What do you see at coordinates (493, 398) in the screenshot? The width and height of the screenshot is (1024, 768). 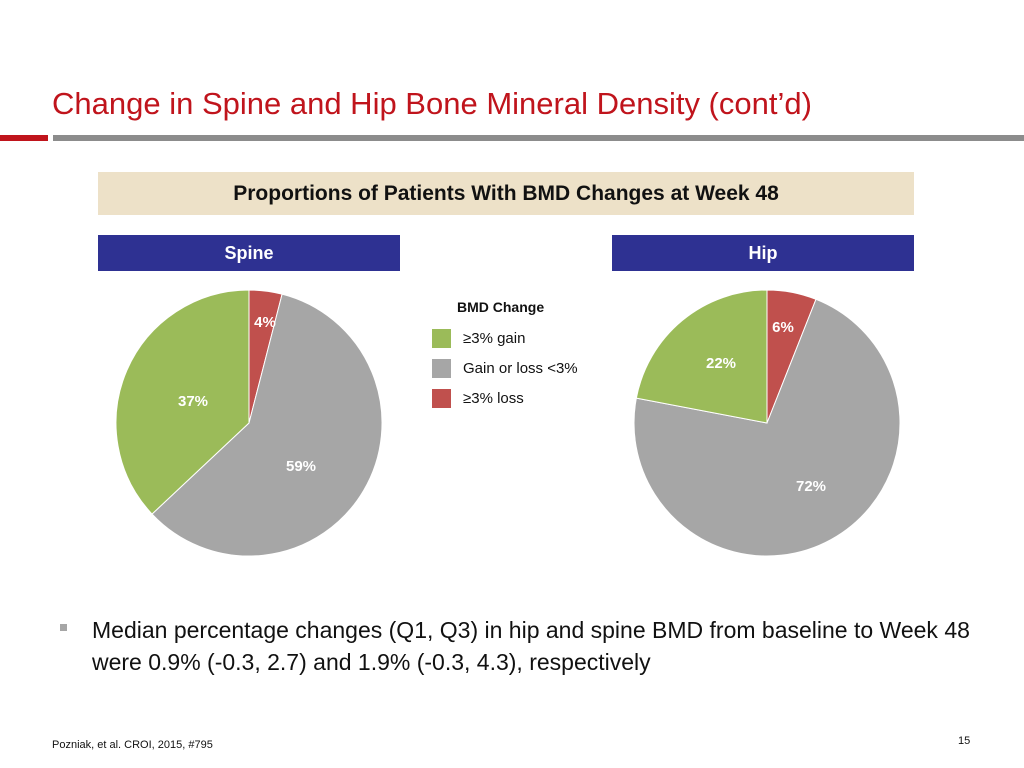 I see `legend-label-loss: ≥3% loss` at bounding box center [493, 398].